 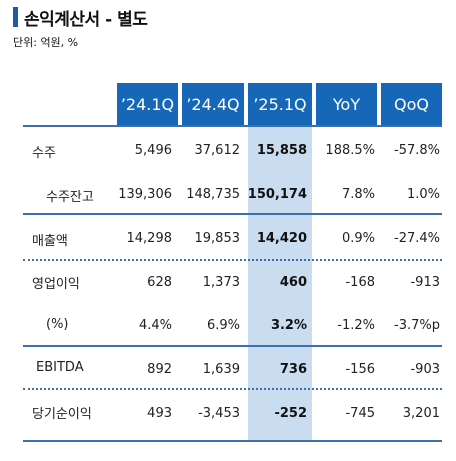 I want to click on rule-after-ebitda, so click(x=232, y=389).